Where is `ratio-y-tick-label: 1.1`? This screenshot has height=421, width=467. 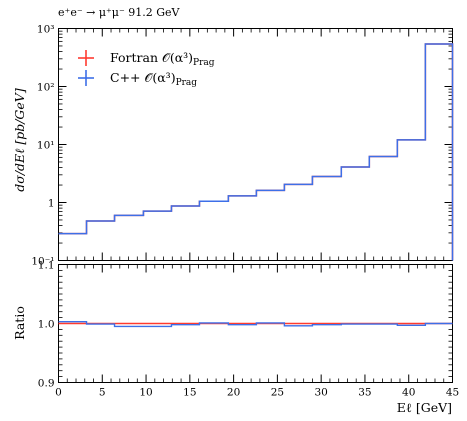 ratio-y-tick-label: 1.1 is located at coordinates (46, 266).